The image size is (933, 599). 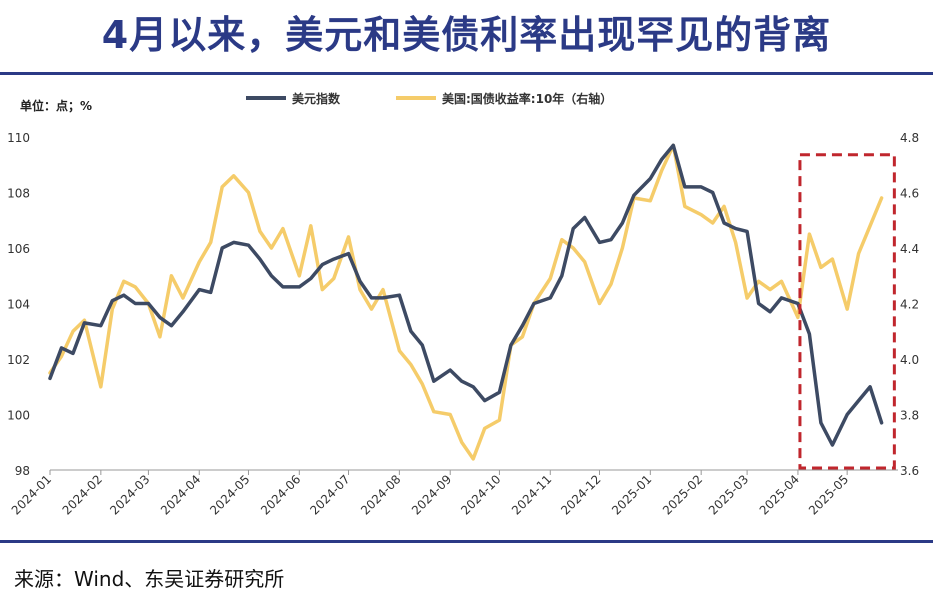 I want to click on legend-label-usd: 美元指数, so click(x=316, y=98).